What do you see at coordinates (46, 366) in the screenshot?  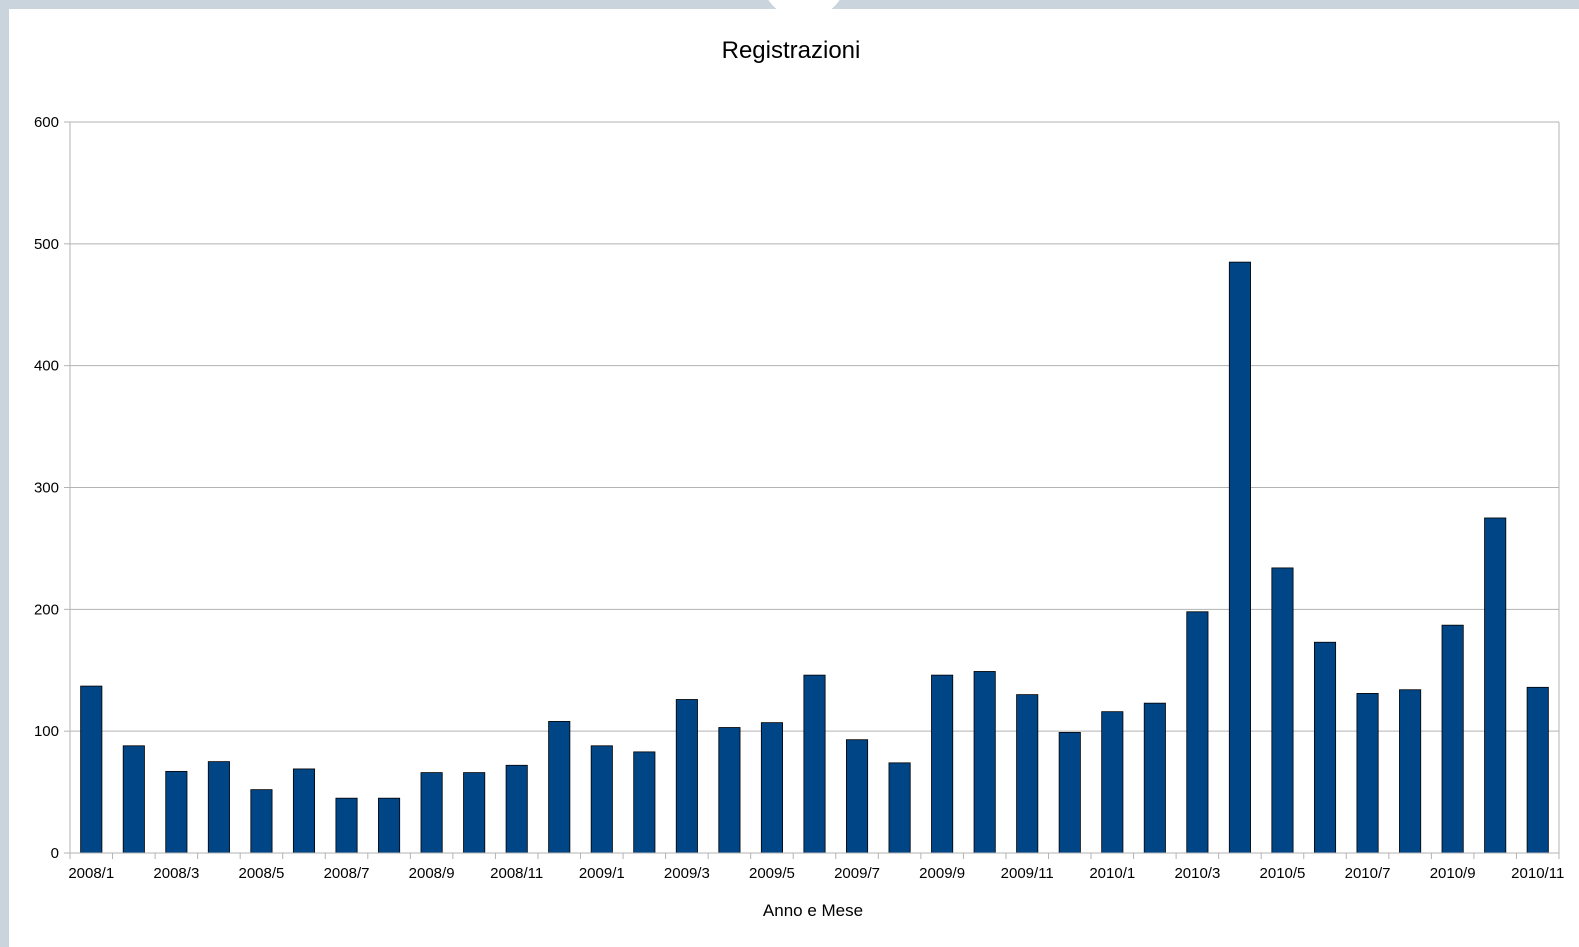 I see `y-tick-label: 400` at bounding box center [46, 366].